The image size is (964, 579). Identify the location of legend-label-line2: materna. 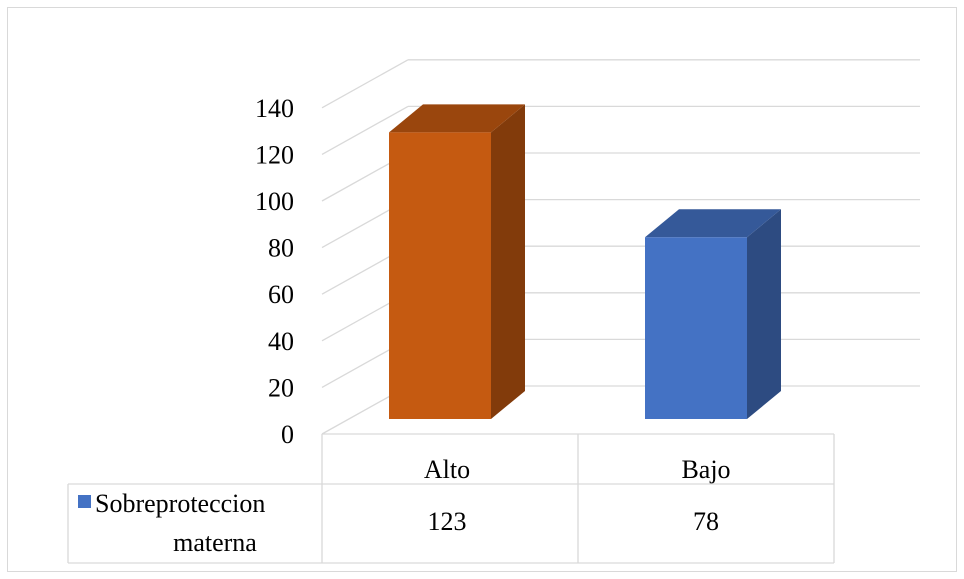
(215, 542).